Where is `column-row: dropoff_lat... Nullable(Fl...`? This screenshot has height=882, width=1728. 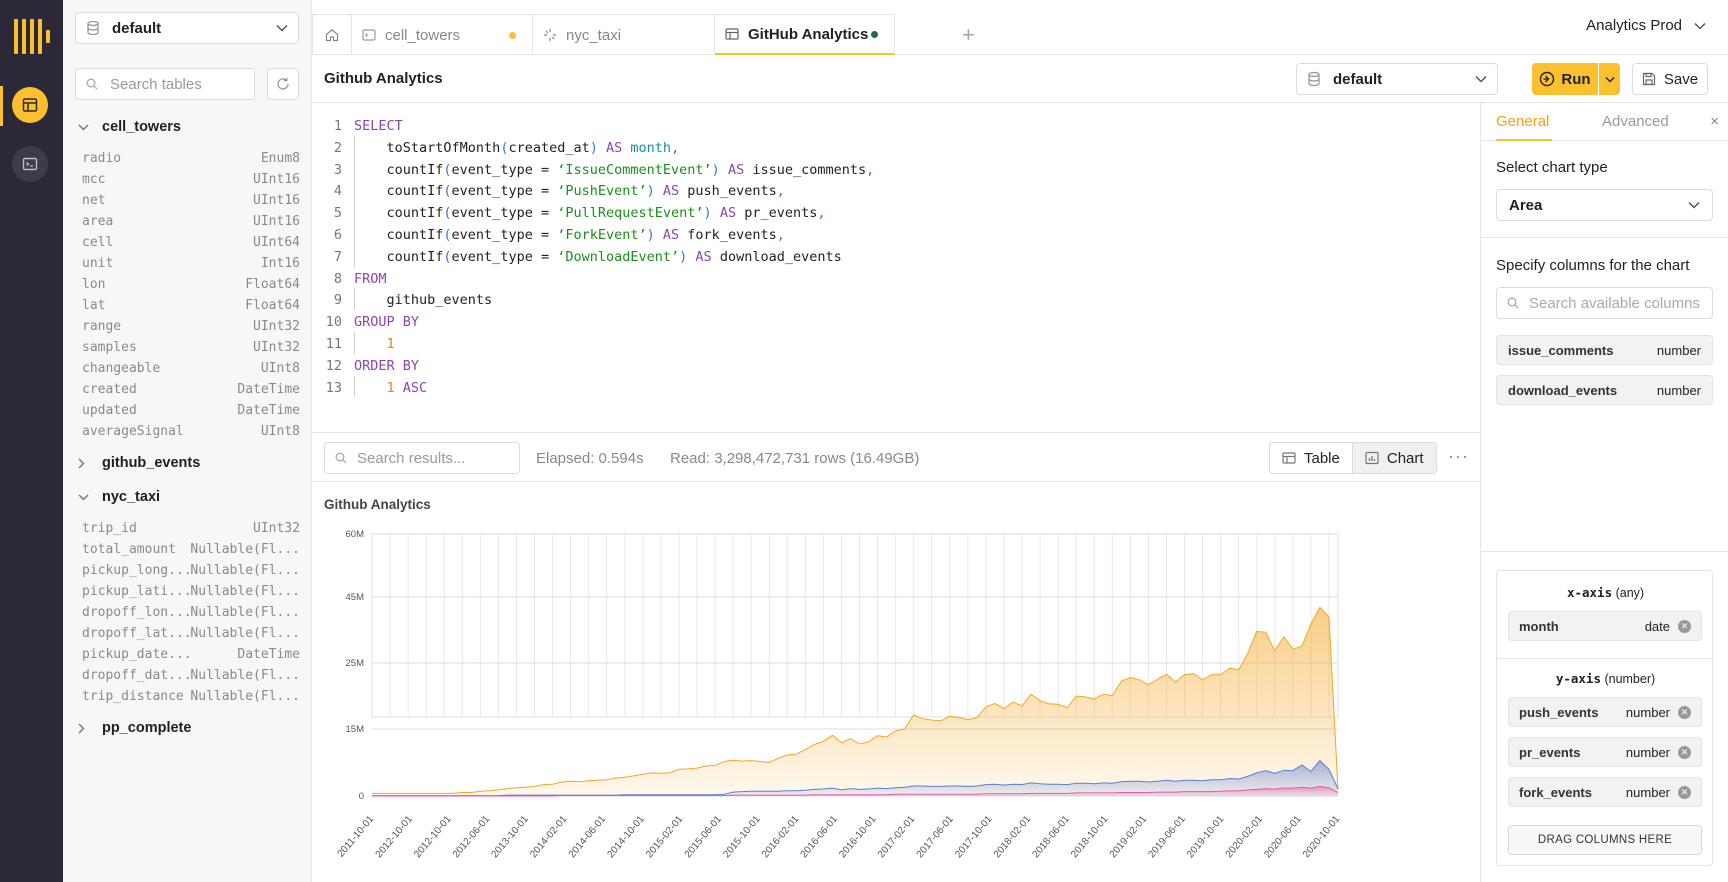
column-row: dropoff_lat... Nullable(Fl... is located at coordinates (187, 633).